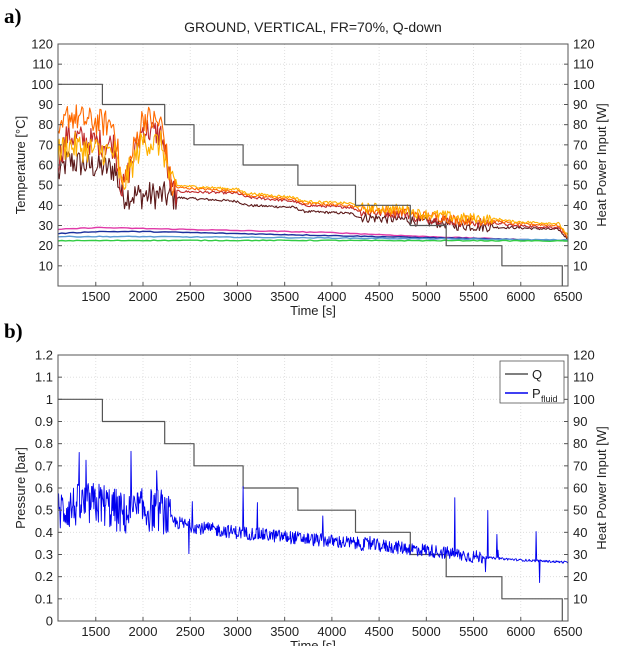 This screenshot has height=646, width=625. Describe the element at coordinates (46, 144) in the screenshot. I see `y-tick-label: 70` at that location.